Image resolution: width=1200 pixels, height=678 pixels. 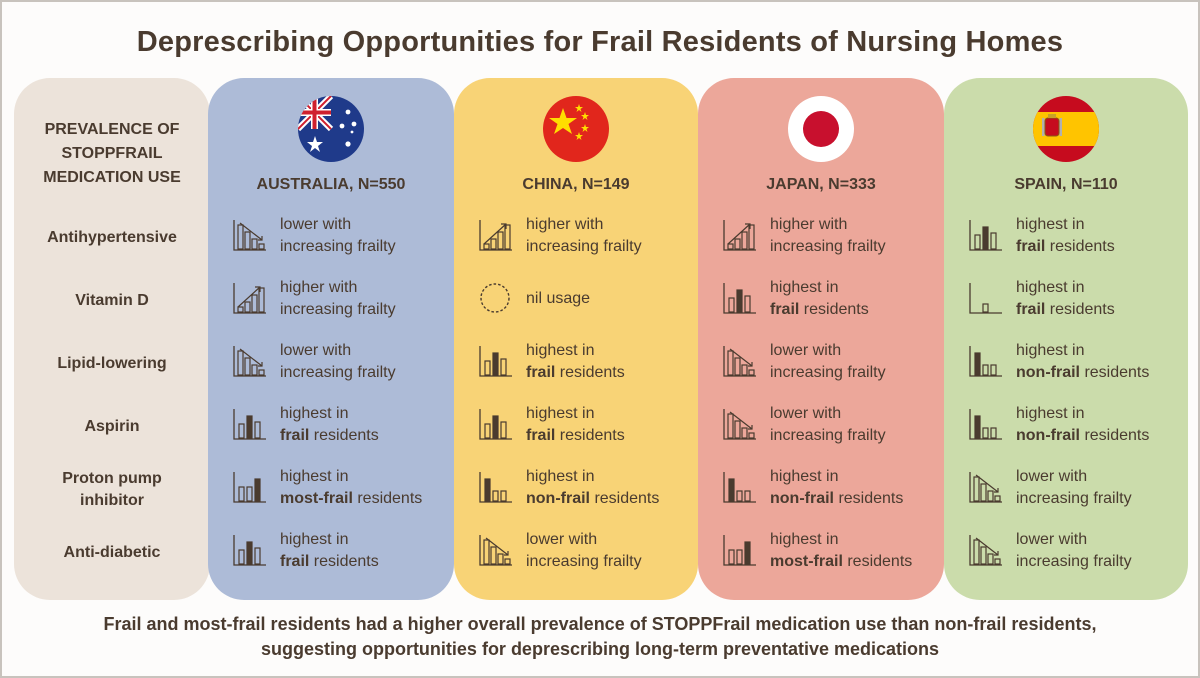 What do you see at coordinates (821, 129) in the screenshot?
I see `japan-flag-icon` at bounding box center [821, 129].